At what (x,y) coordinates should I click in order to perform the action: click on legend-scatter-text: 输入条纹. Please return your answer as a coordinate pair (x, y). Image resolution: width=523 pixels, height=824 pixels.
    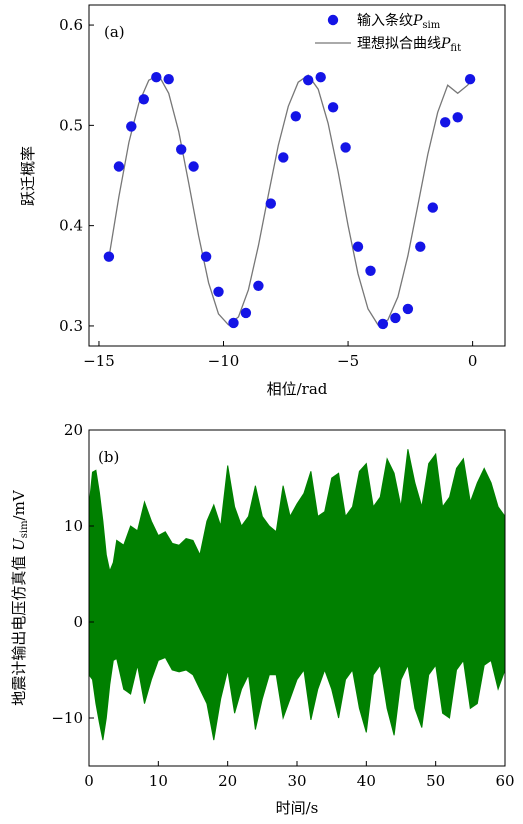
    Looking at the image, I should click on (385, 20).